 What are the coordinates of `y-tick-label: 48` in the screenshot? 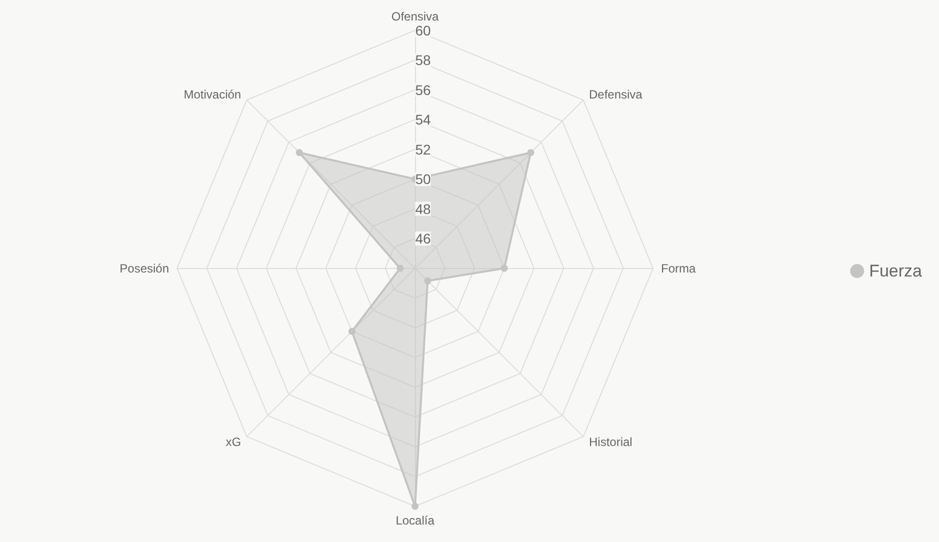 It's located at (423, 208).